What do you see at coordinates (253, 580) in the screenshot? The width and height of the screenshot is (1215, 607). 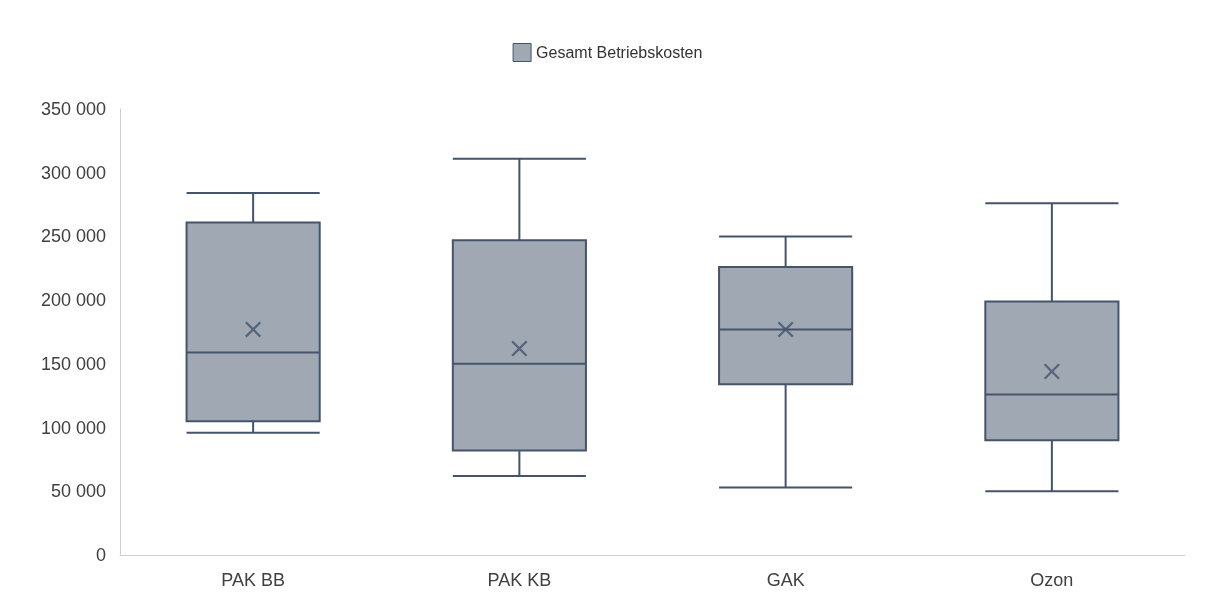 I see `x-tick-label: PAK BB` at bounding box center [253, 580].